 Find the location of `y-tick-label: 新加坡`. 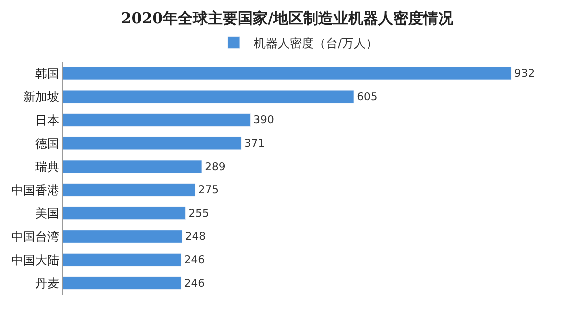

y-tick-label: 新加坡 is located at coordinates (42, 97).